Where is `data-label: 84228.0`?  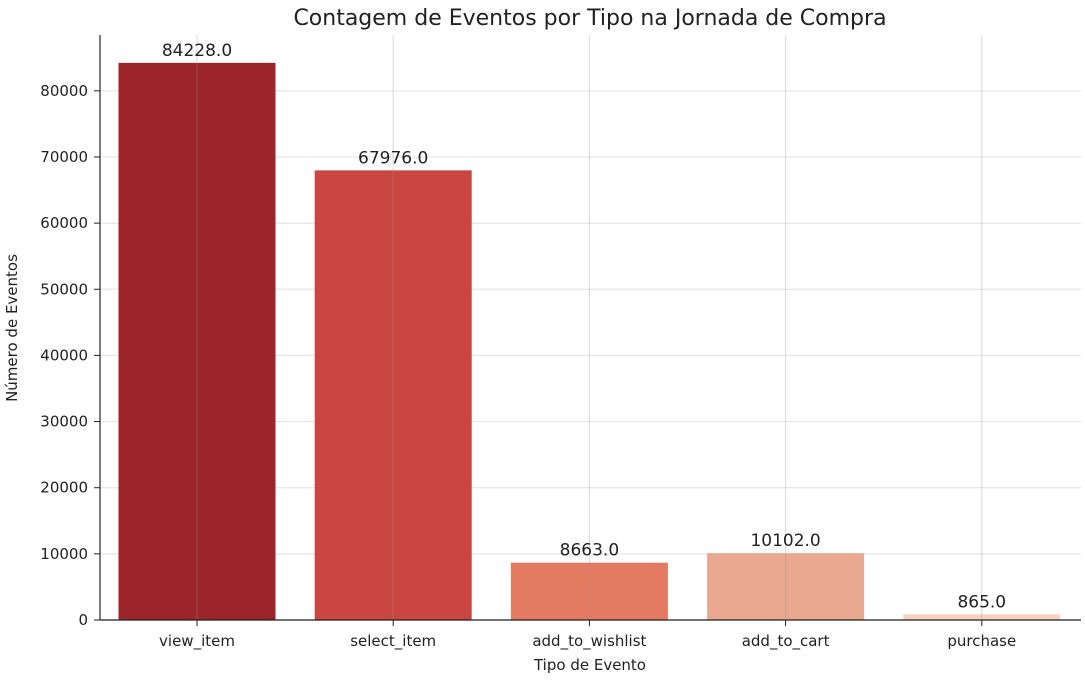 data-label: 84228.0 is located at coordinates (197, 51).